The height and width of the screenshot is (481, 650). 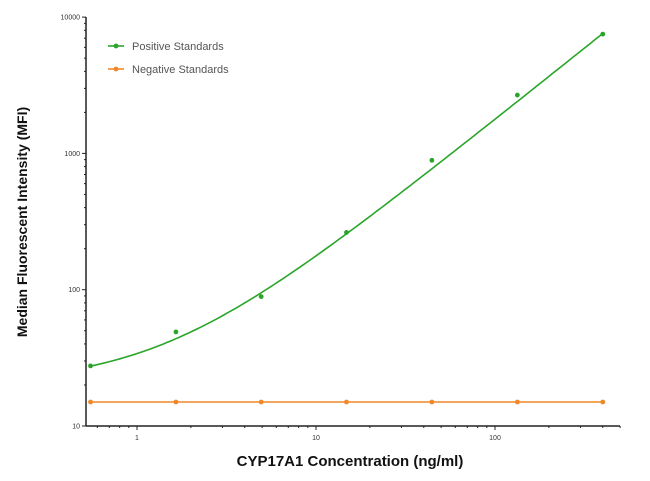 I want to click on legend-label: Positive Standards, so click(x=178, y=47).